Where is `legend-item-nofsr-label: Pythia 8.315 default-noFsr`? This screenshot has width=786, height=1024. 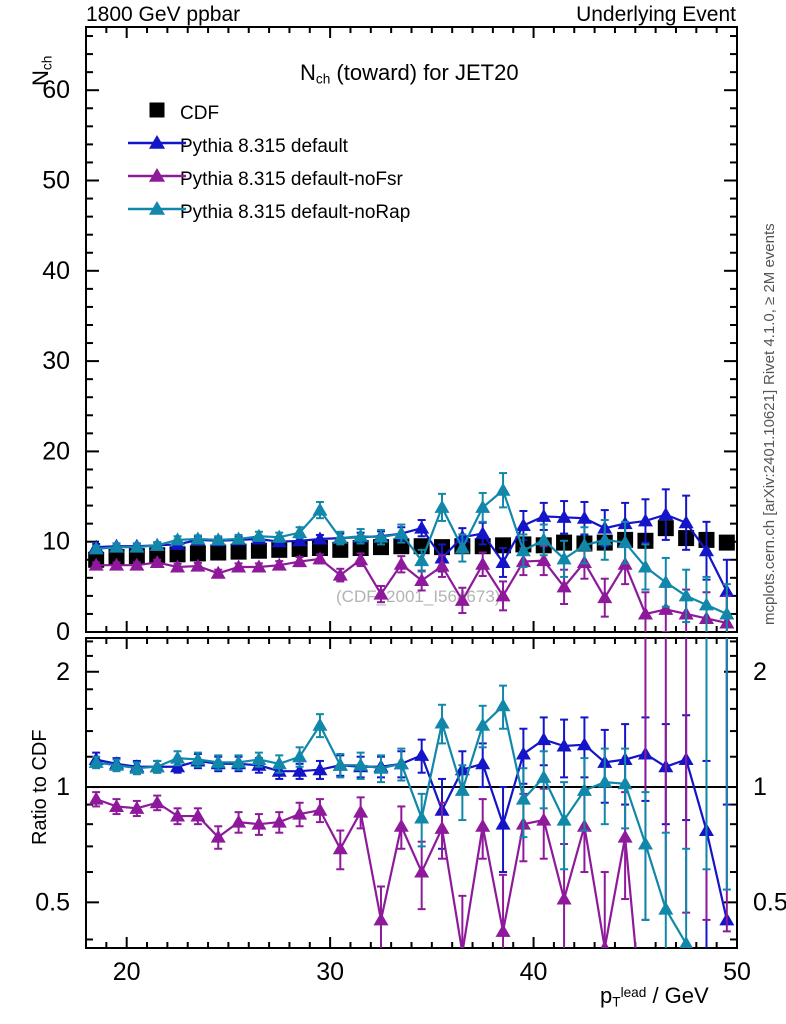
legend-item-nofsr-label: Pythia 8.315 default-noFsr is located at coordinates (291, 179).